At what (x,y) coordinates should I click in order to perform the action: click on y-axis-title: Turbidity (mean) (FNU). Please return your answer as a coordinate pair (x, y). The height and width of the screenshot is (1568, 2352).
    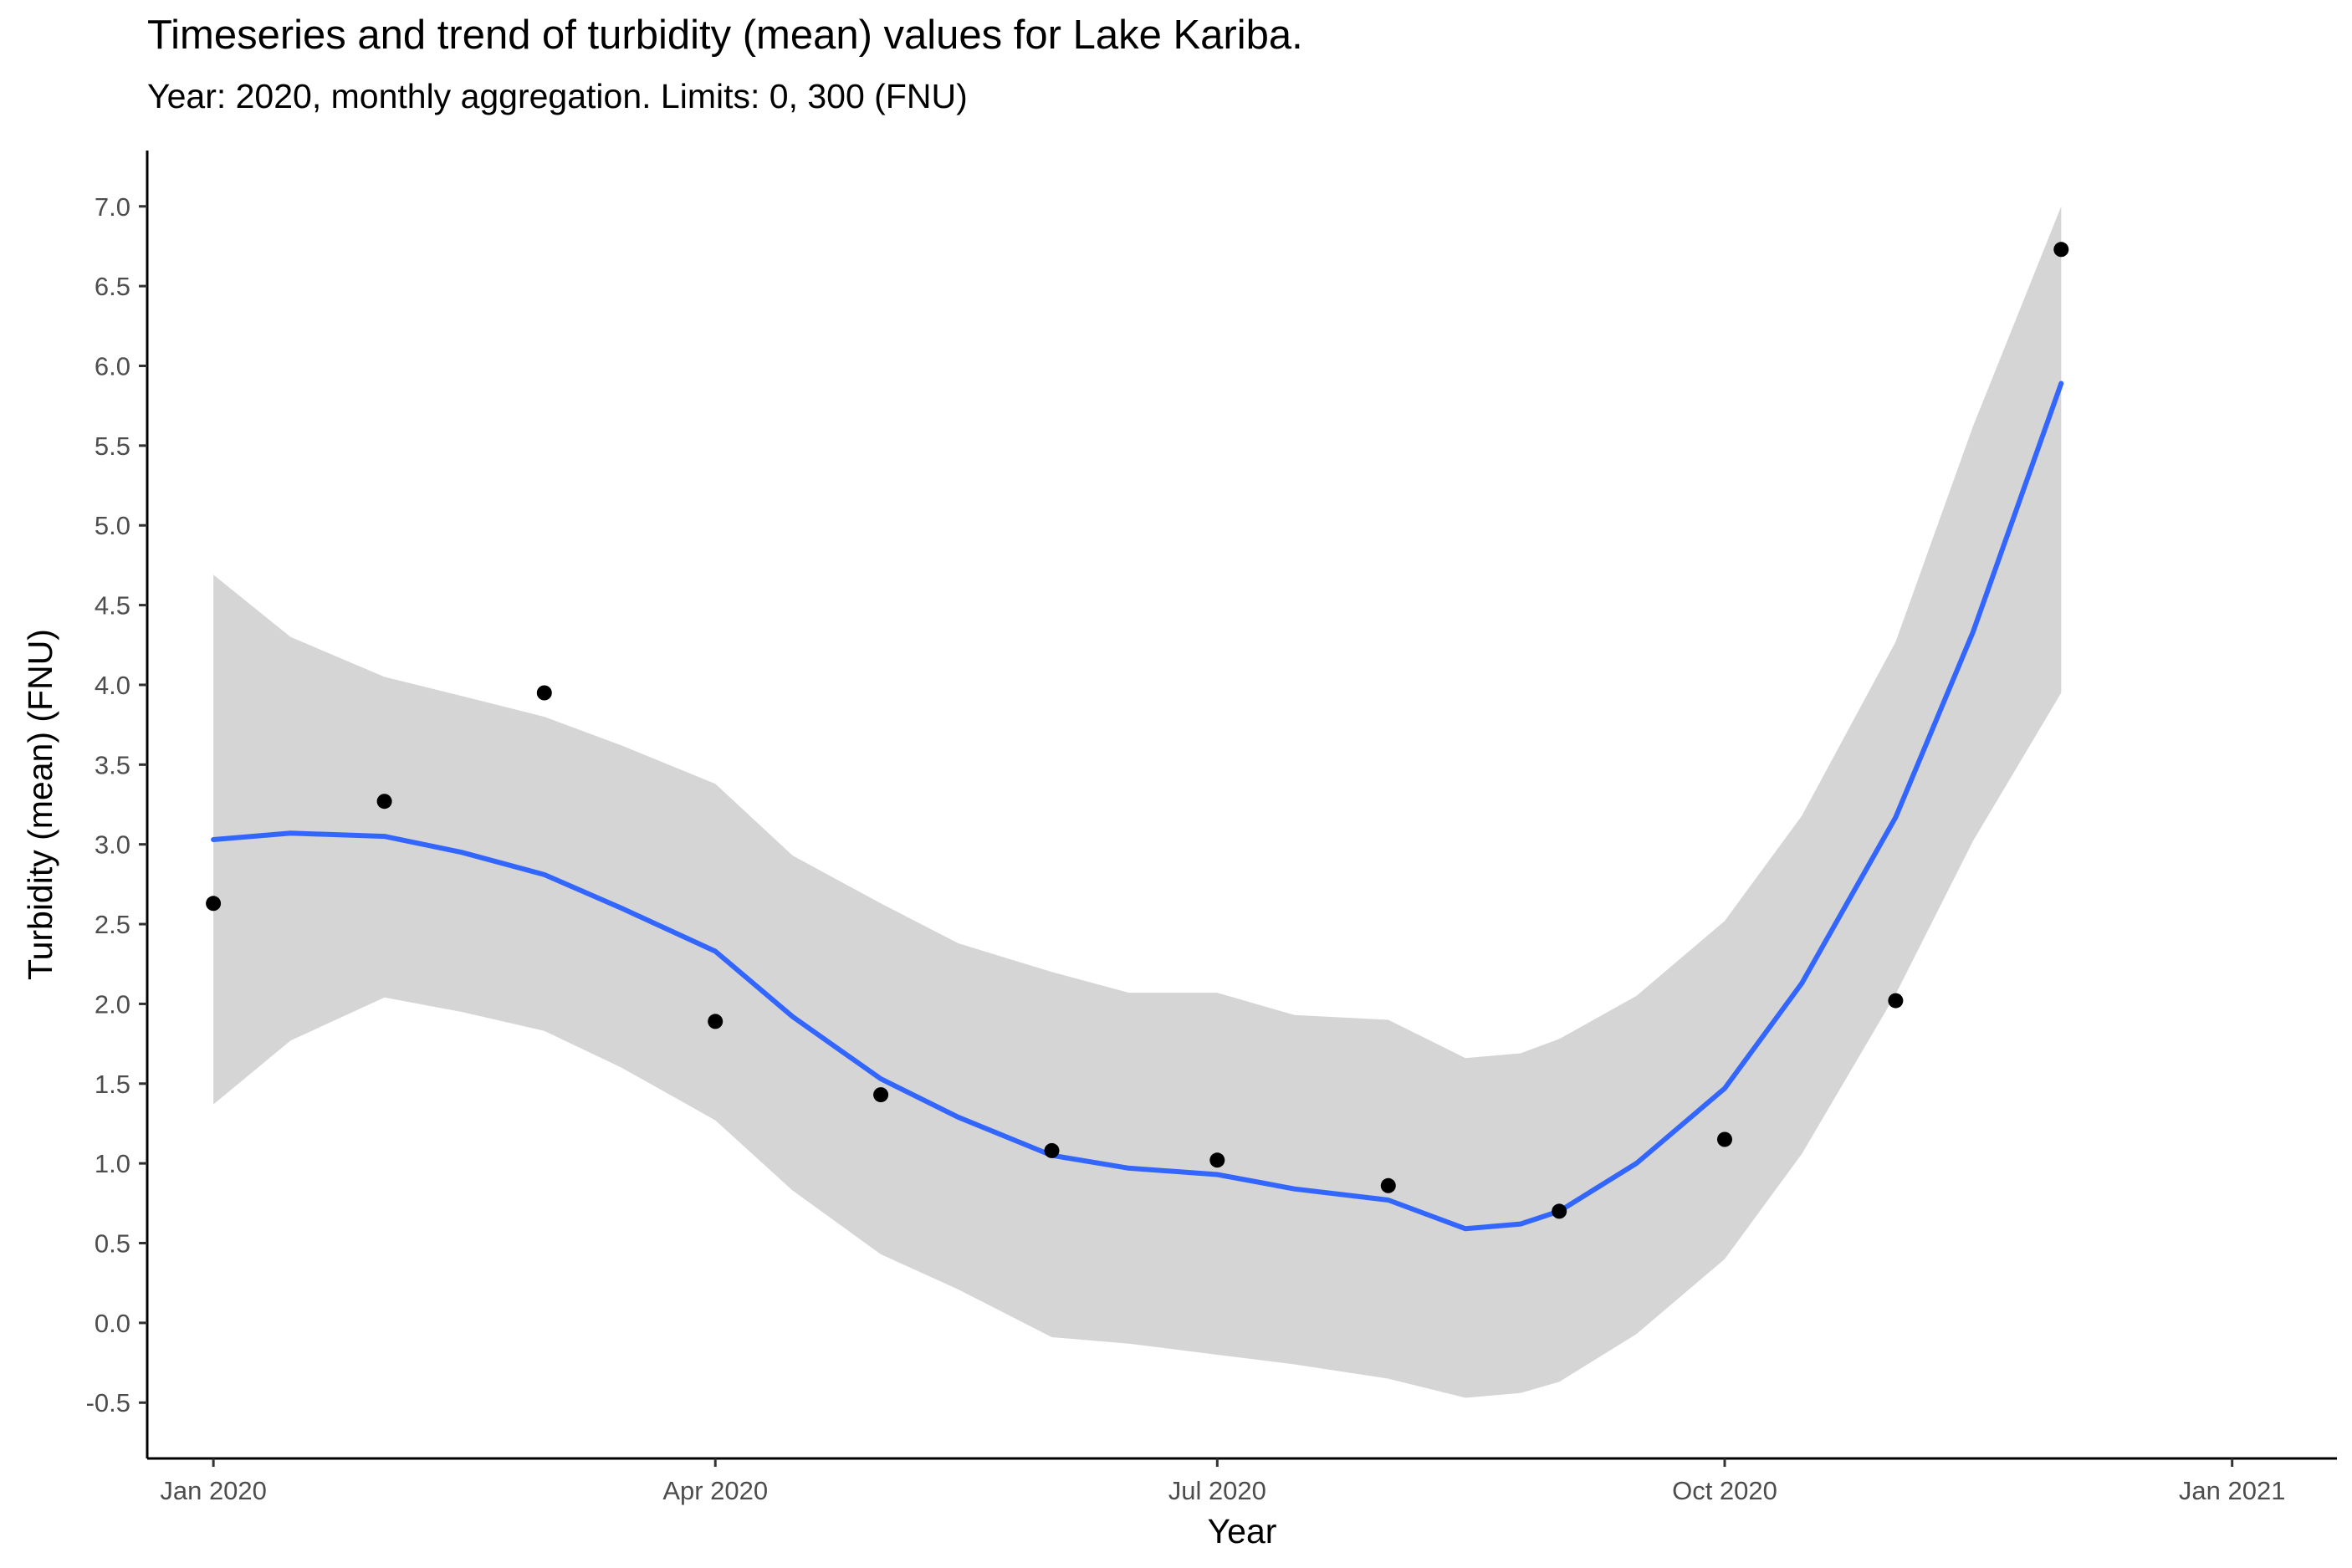
    Looking at the image, I should click on (40, 804).